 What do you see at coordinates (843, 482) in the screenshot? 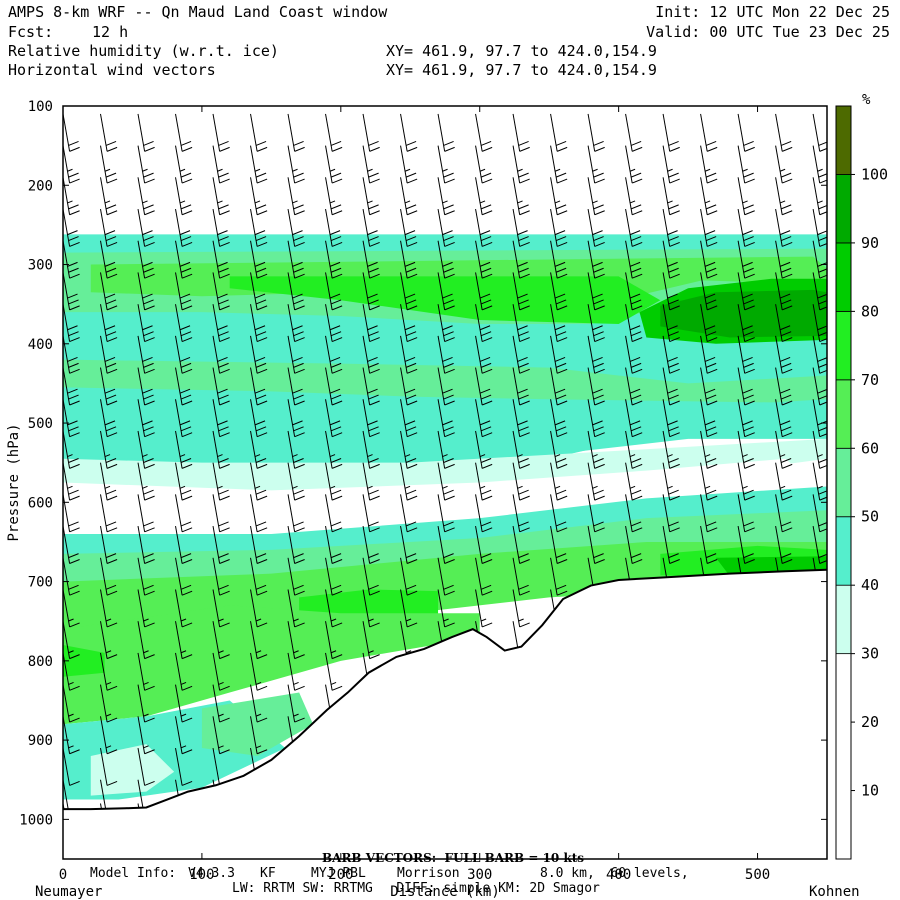
I see `colorbar-swatch` at bounding box center [843, 482].